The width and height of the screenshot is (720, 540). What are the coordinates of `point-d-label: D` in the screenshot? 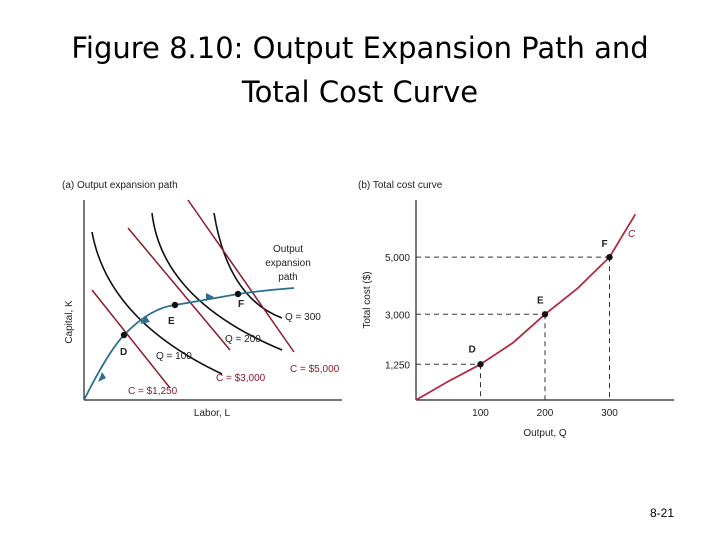 It's located at (123, 352).